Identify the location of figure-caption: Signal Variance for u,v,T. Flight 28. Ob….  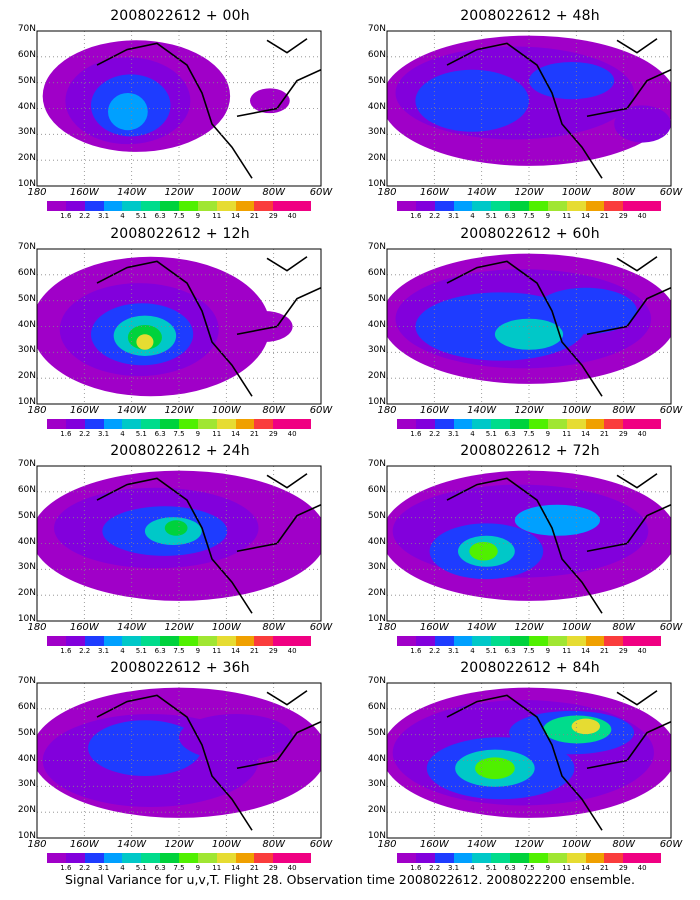
(350, 879).